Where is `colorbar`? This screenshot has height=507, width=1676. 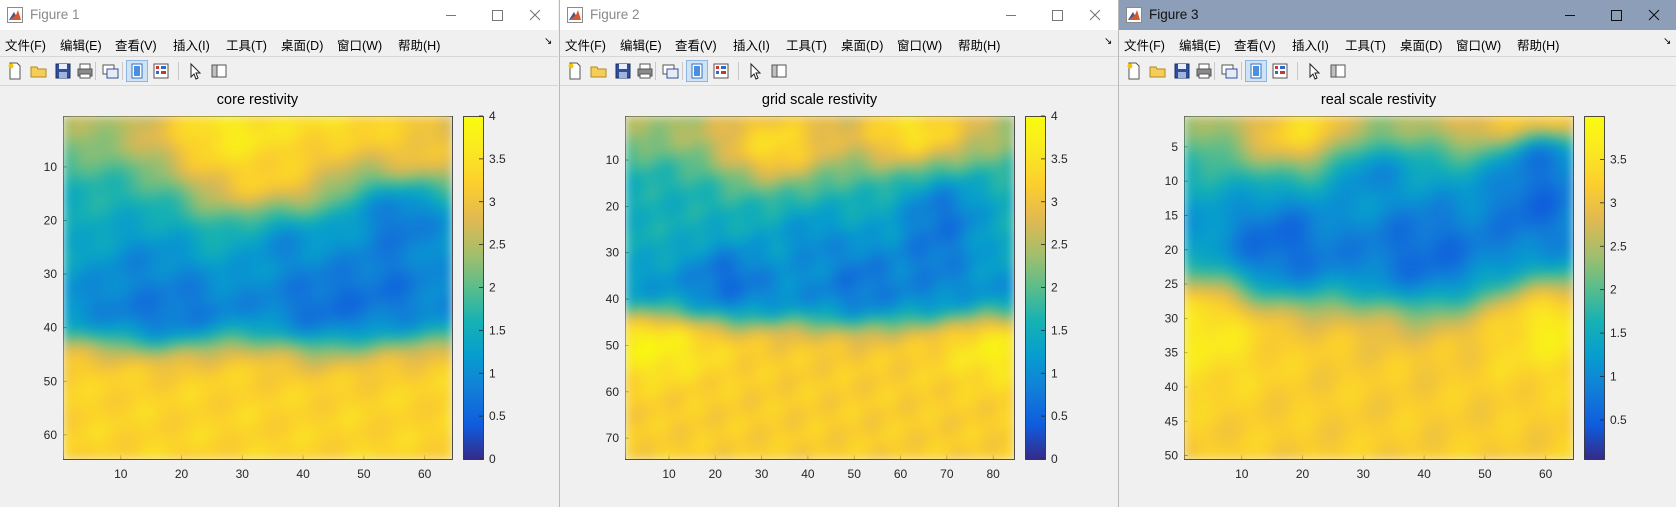 colorbar is located at coordinates (1594, 288).